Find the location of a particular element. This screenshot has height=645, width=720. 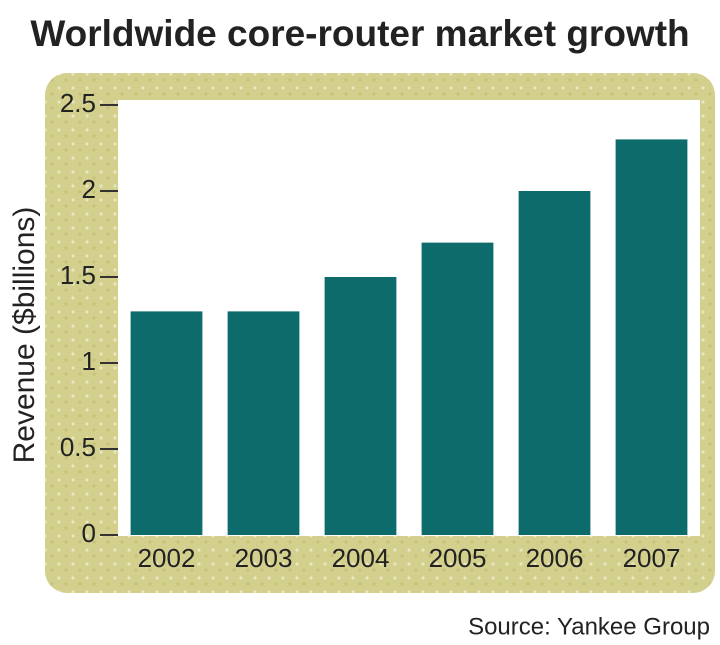

y-tick-label: 0 is located at coordinates (89, 533).